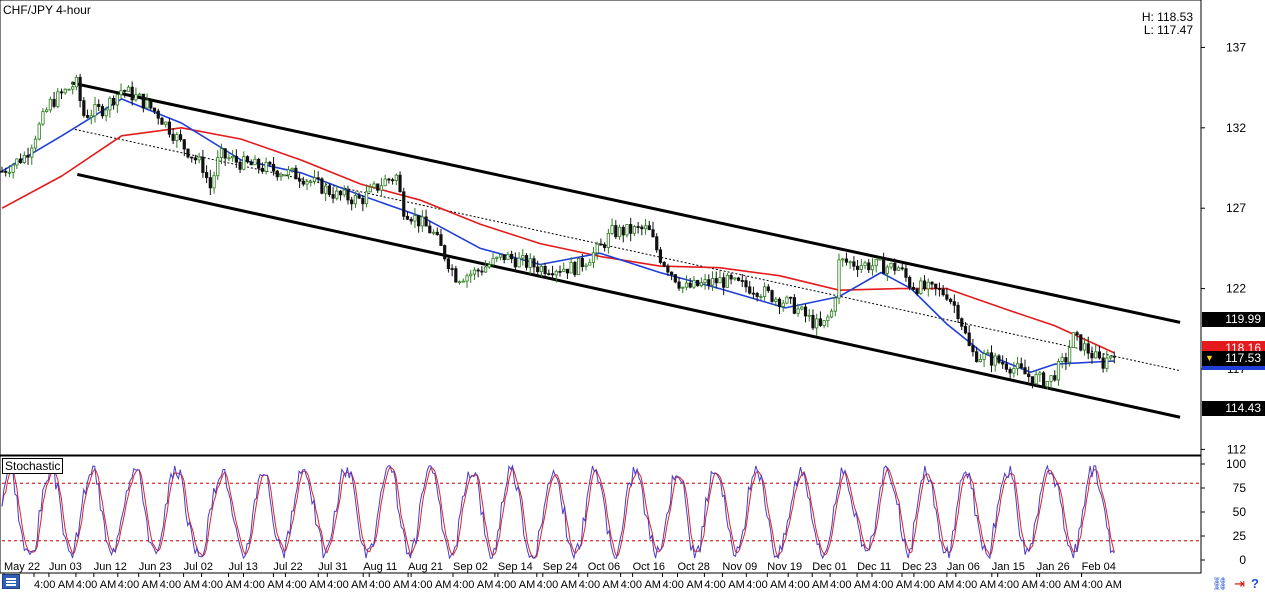  Describe the element at coordinates (243, 567) in the screenshot. I see `date-axis-label: Jul 13` at that location.